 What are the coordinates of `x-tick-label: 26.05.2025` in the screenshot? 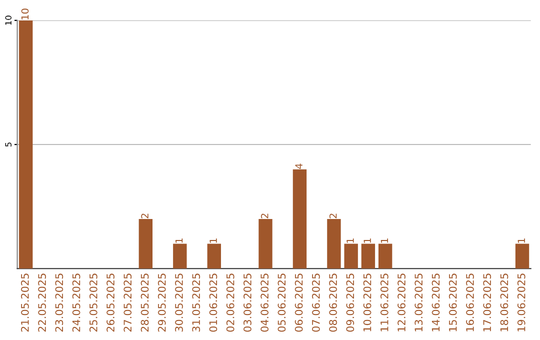 It's located at (110, 303).